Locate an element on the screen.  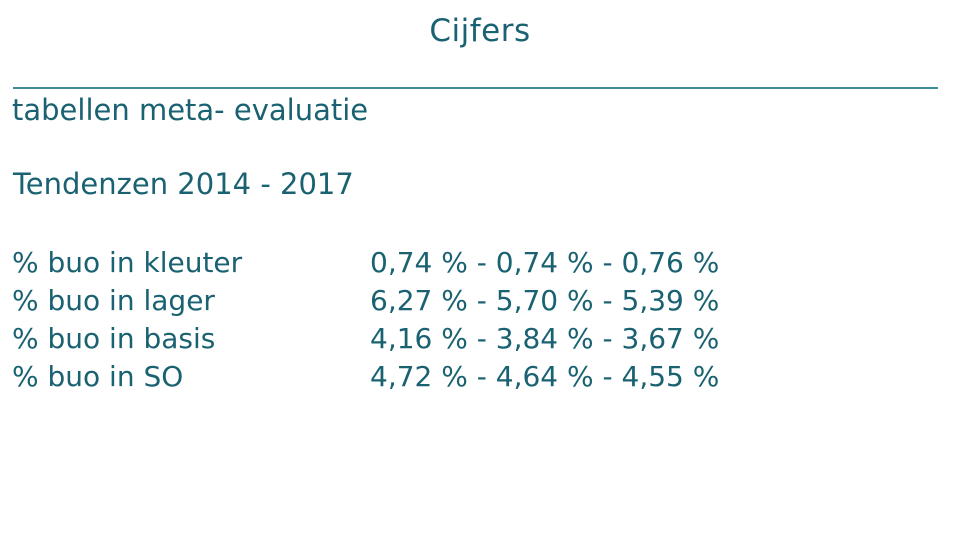
row-values: 4,16 % - 3,84 % - 3,67 % is located at coordinates (545, 338).